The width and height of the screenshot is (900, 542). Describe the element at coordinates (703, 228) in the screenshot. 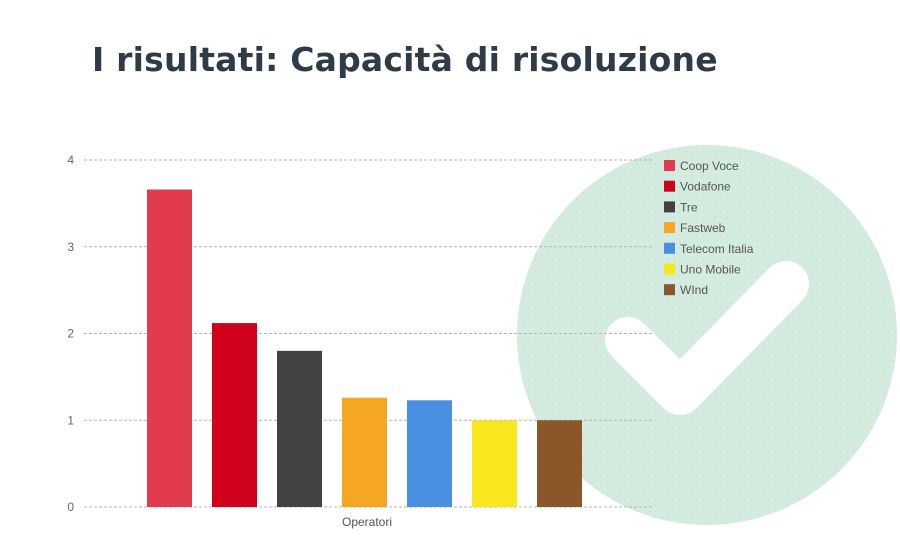

I see `legend-label: Fastweb` at that location.